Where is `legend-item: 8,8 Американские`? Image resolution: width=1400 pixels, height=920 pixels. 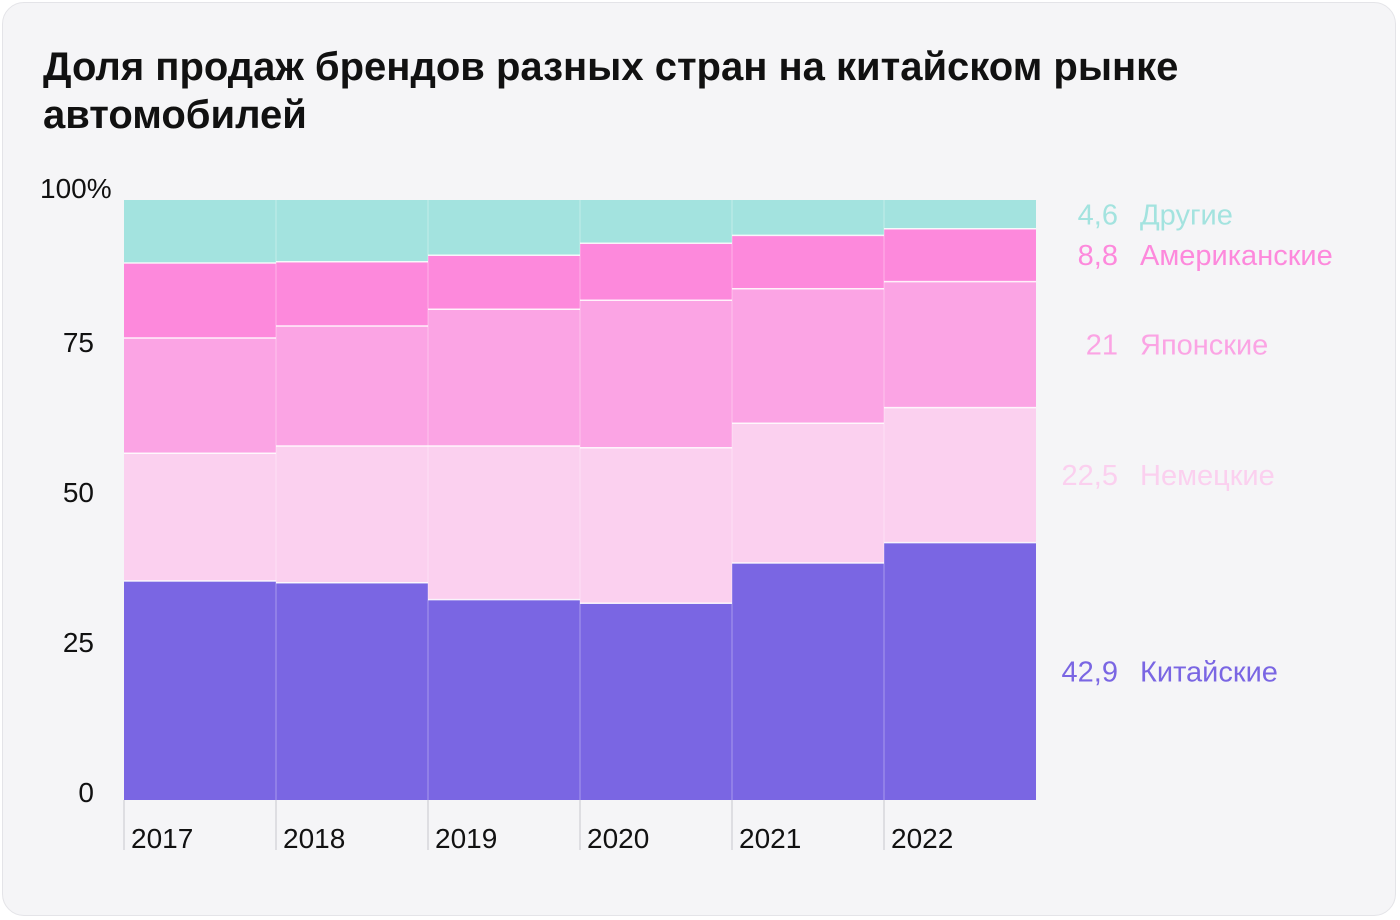 legend-item: 8,8 Американские is located at coordinates (1205, 256).